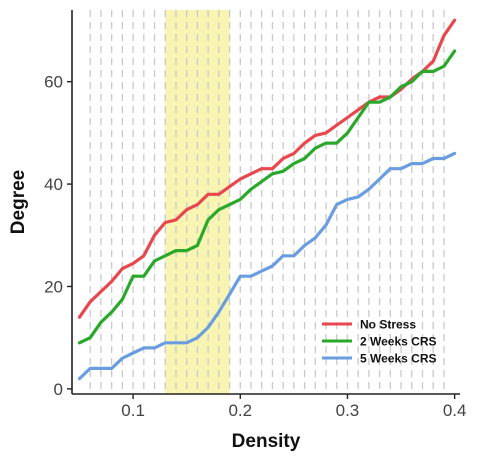 The height and width of the screenshot is (458, 477). I want to click on y-tick-label: 60, so click(53, 82).